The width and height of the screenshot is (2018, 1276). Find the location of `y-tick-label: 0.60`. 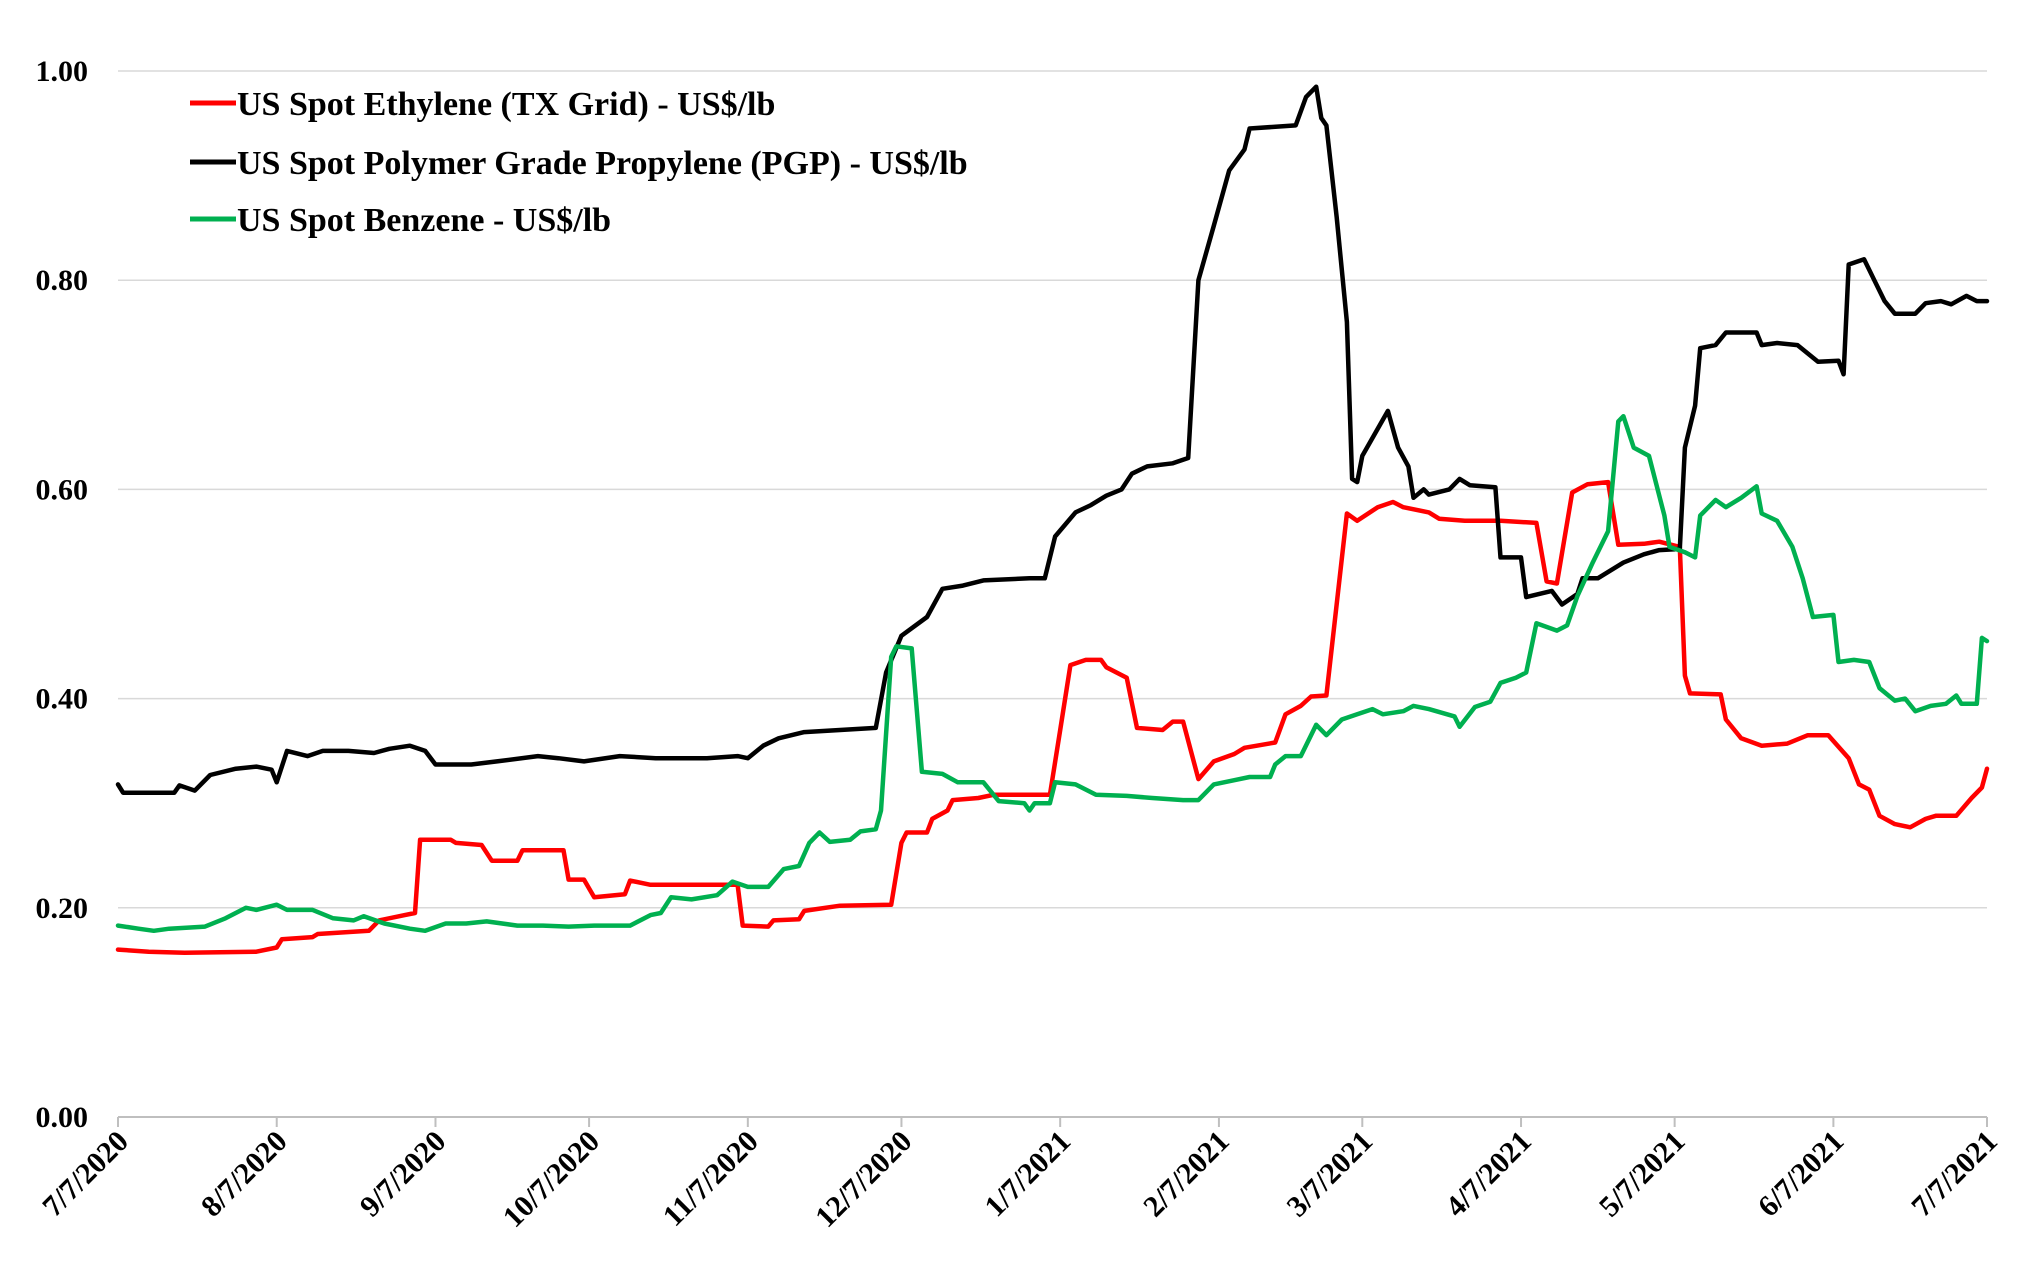

y-tick-label: 0.60 is located at coordinates (62, 489).